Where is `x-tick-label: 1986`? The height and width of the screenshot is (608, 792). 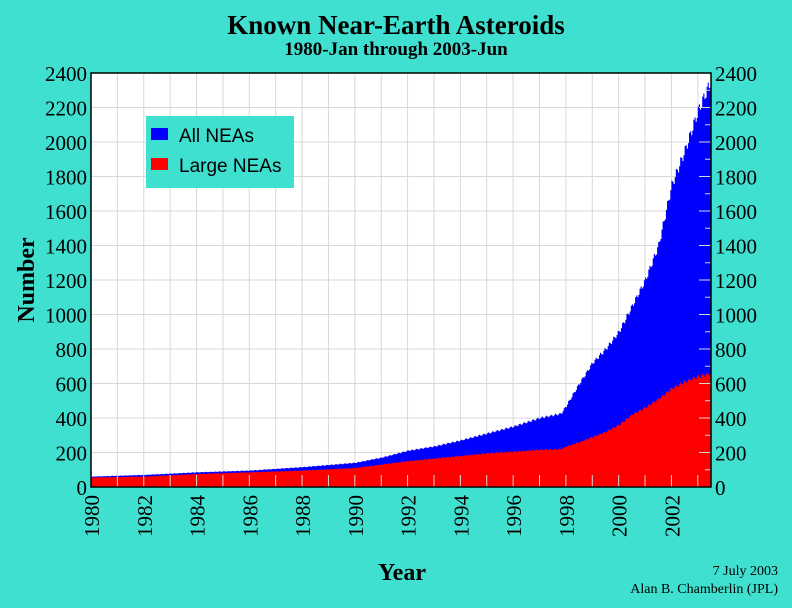
x-tick-label: 1986 is located at coordinates (250, 516).